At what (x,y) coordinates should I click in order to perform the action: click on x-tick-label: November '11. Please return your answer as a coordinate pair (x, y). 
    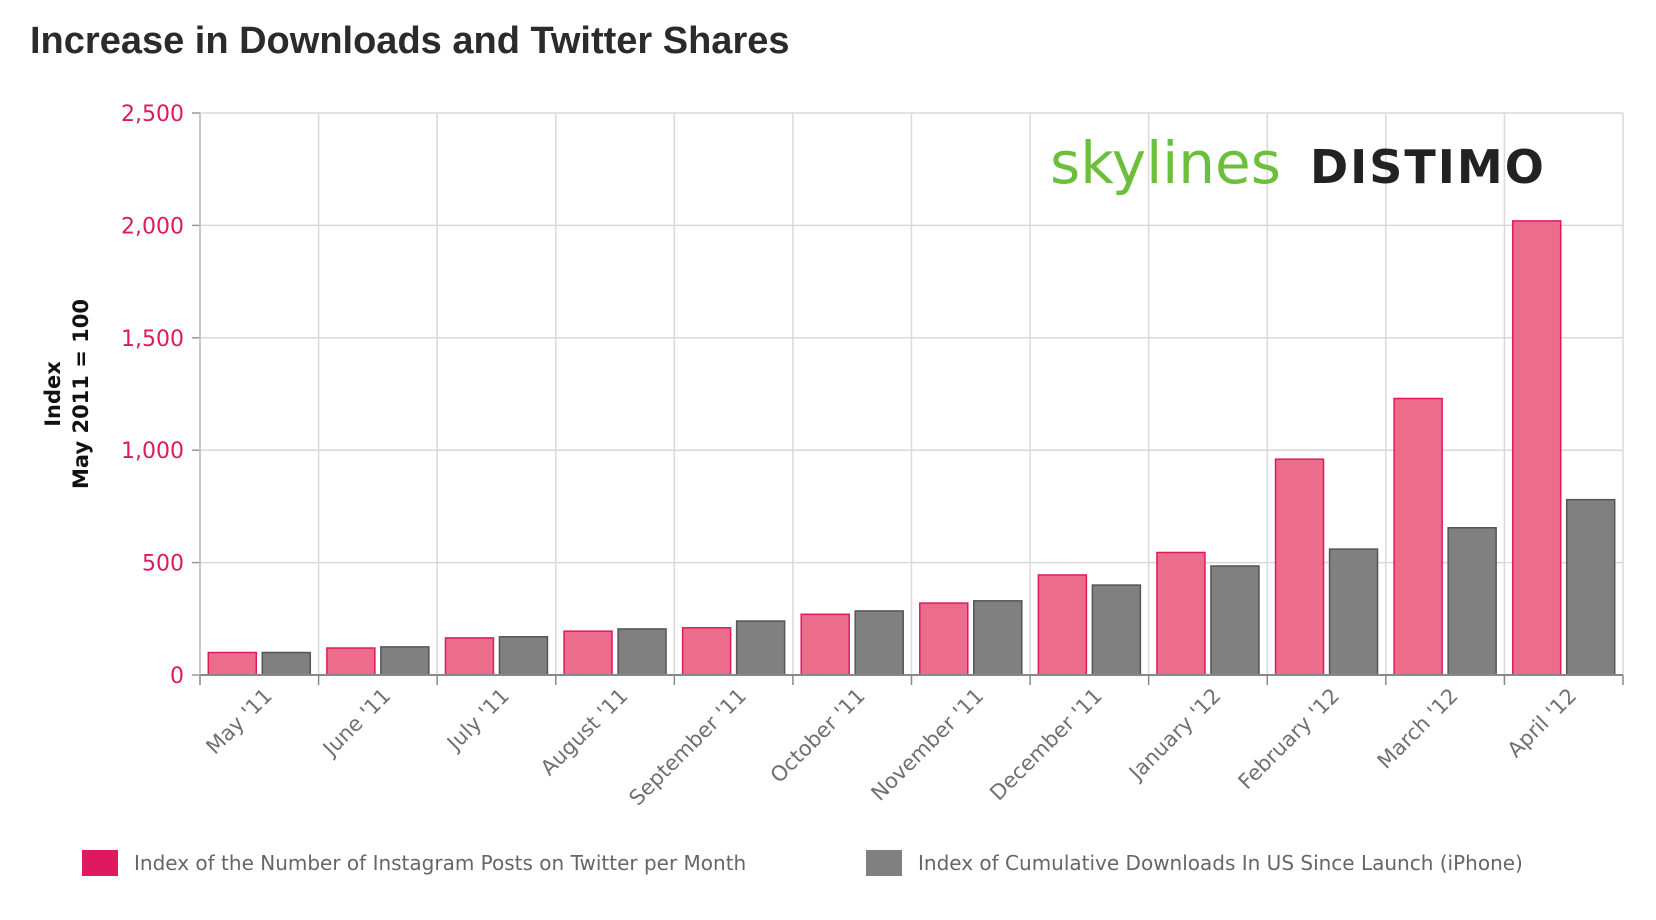
    Looking at the image, I should click on (927, 745).